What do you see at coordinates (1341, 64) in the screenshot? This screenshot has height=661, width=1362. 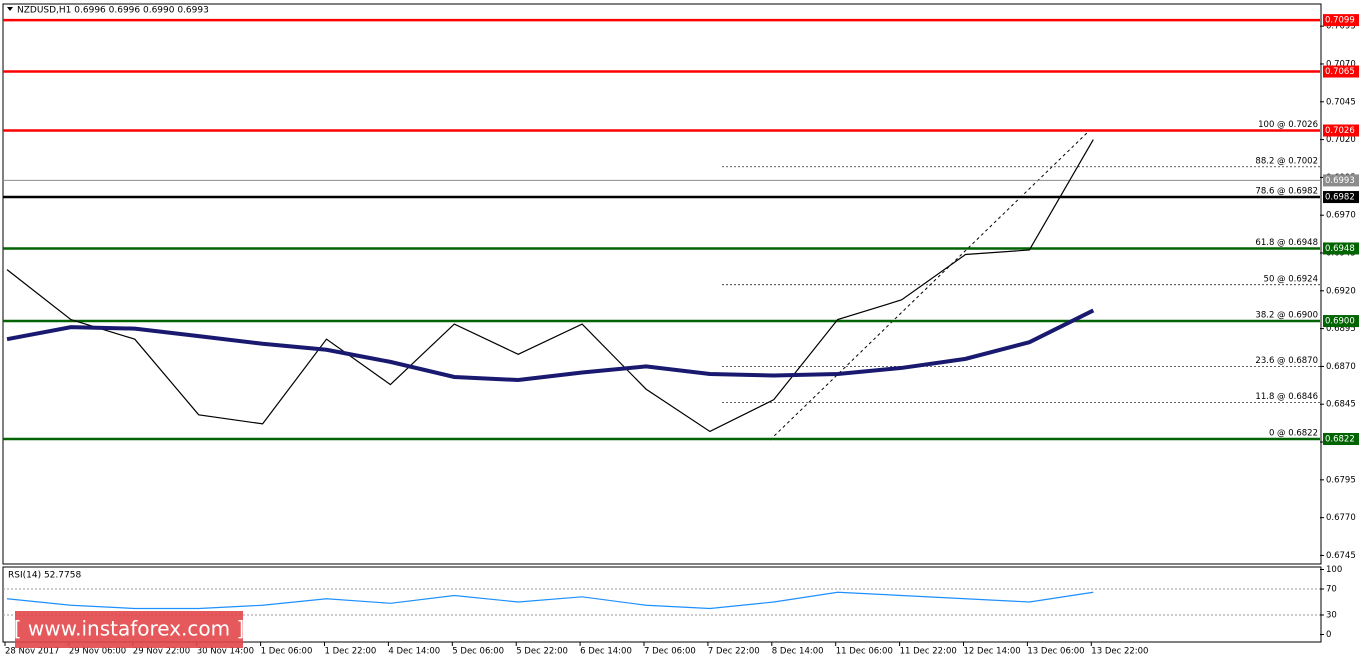 I see `y-tick-label: 0.7070` at bounding box center [1341, 64].